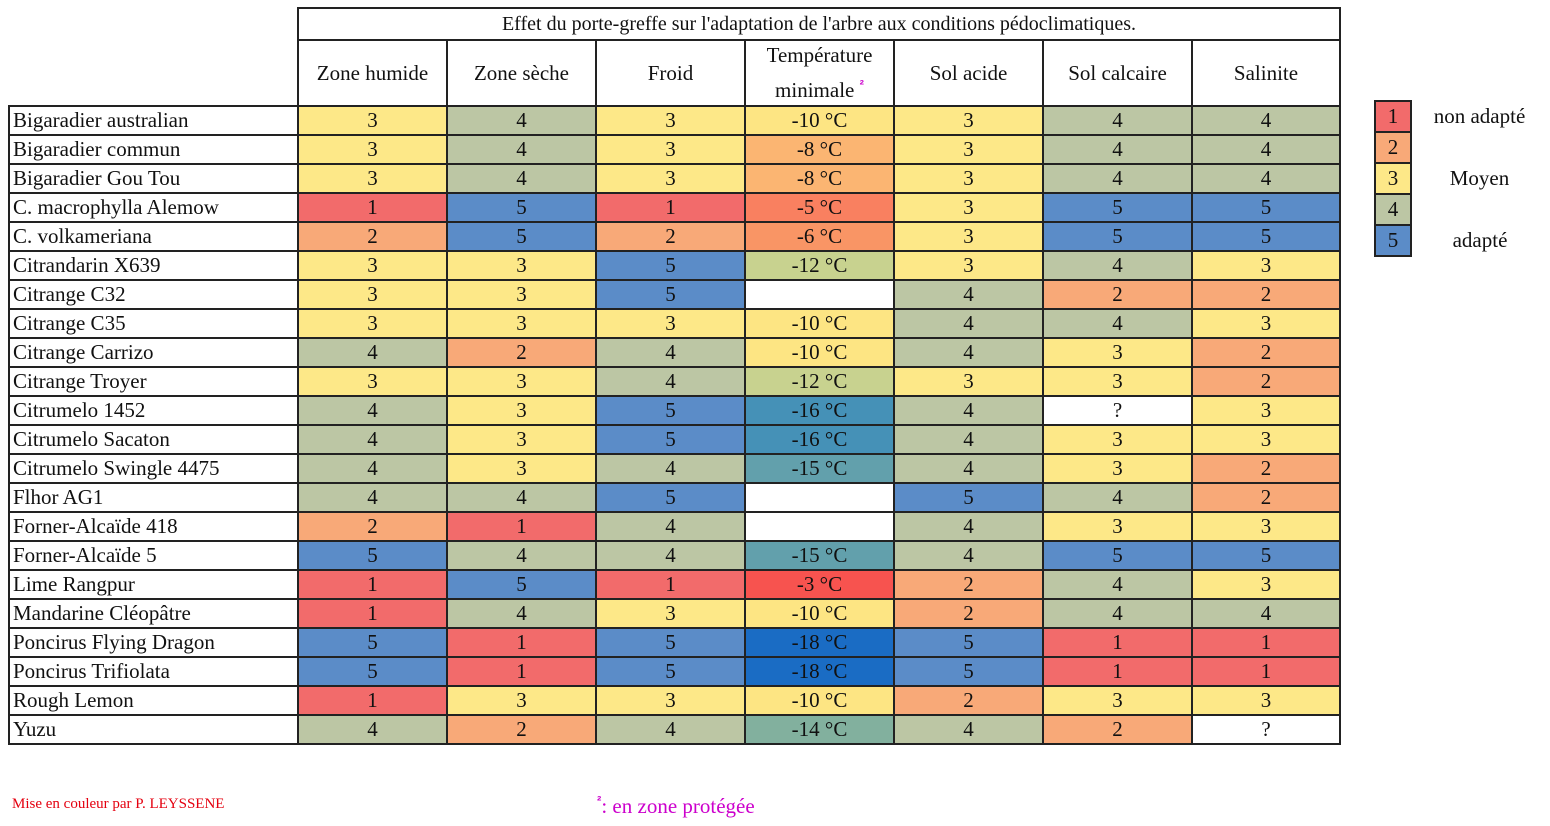 The height and width of the screenshot is (826, 1550). I want to click on table-row: Poncirus Flying Dragon 5 1 5 -18 °C 5 1 1, so click(674, 642).